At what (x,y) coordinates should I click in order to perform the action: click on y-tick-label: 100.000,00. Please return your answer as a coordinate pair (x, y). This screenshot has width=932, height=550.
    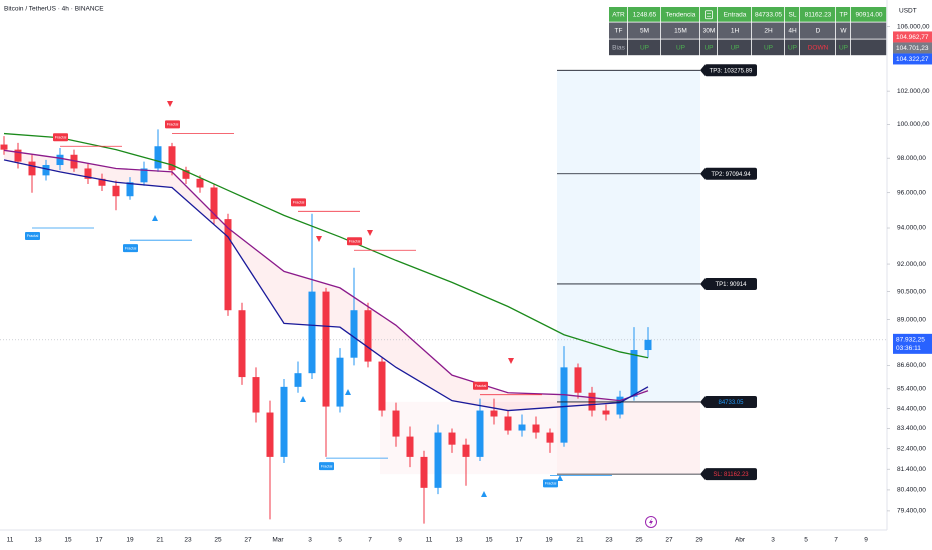
    Looking at the image, I should click on (913, 124).